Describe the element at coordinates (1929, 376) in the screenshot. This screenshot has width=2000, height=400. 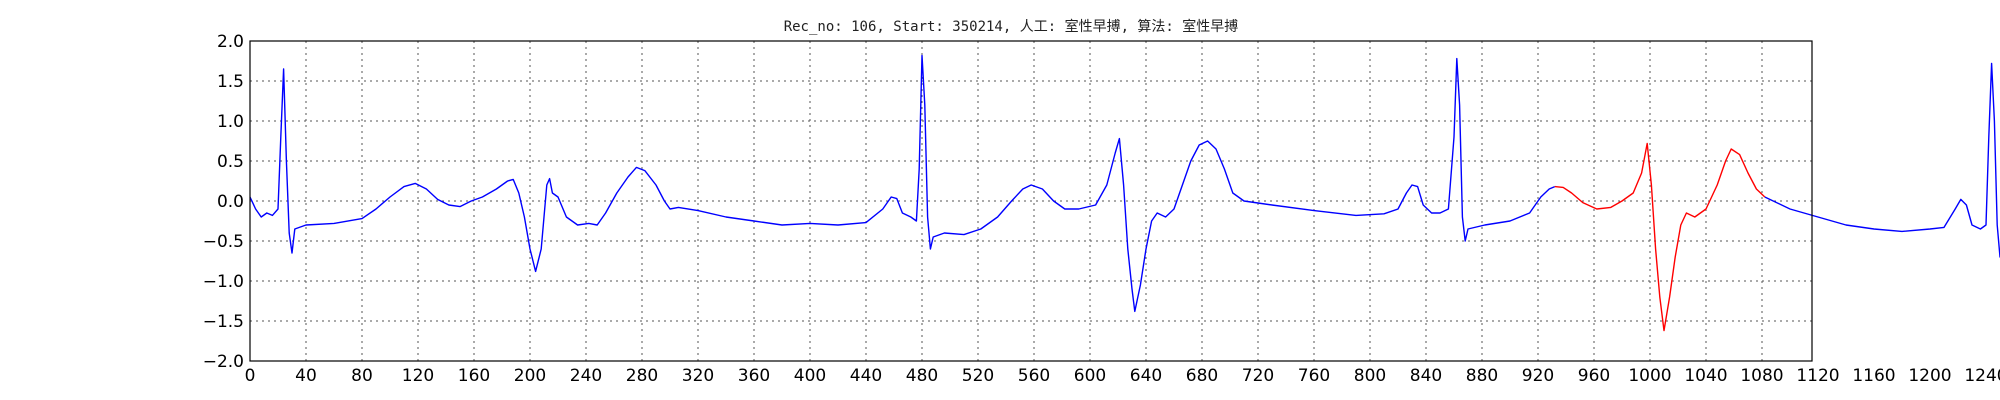
I see `x-tick-label: 1200` at that location.